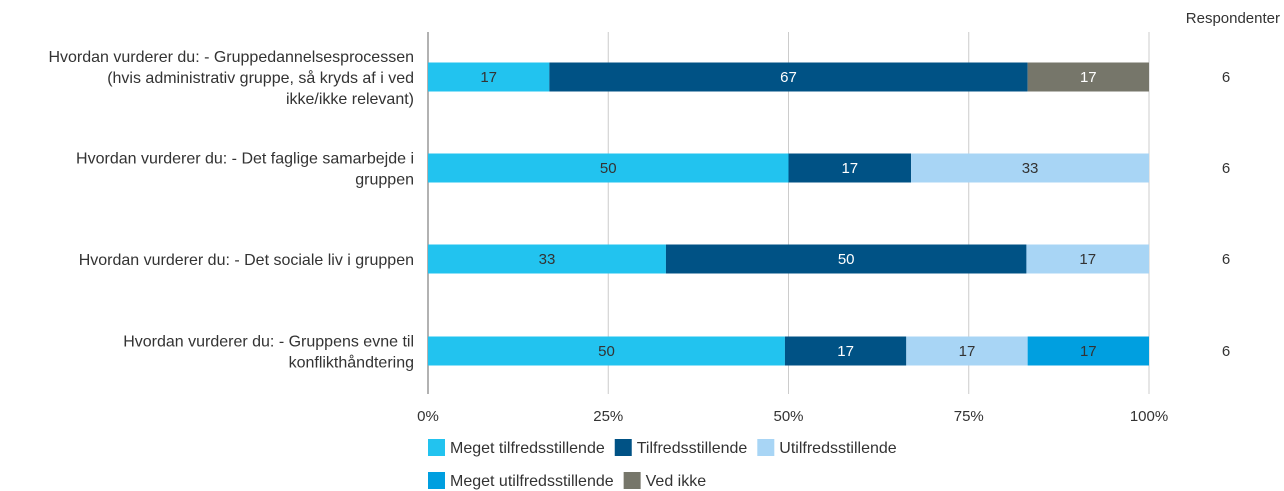  Describe the element at coordinates (1233, 18) in the screenshot. I see `respondents-header: Respondenter` at that location.